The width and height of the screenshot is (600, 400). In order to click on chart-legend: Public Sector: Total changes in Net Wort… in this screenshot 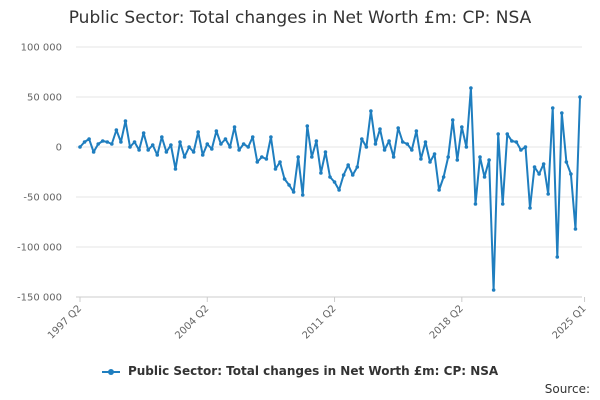, I will do `click(300, 371)`.